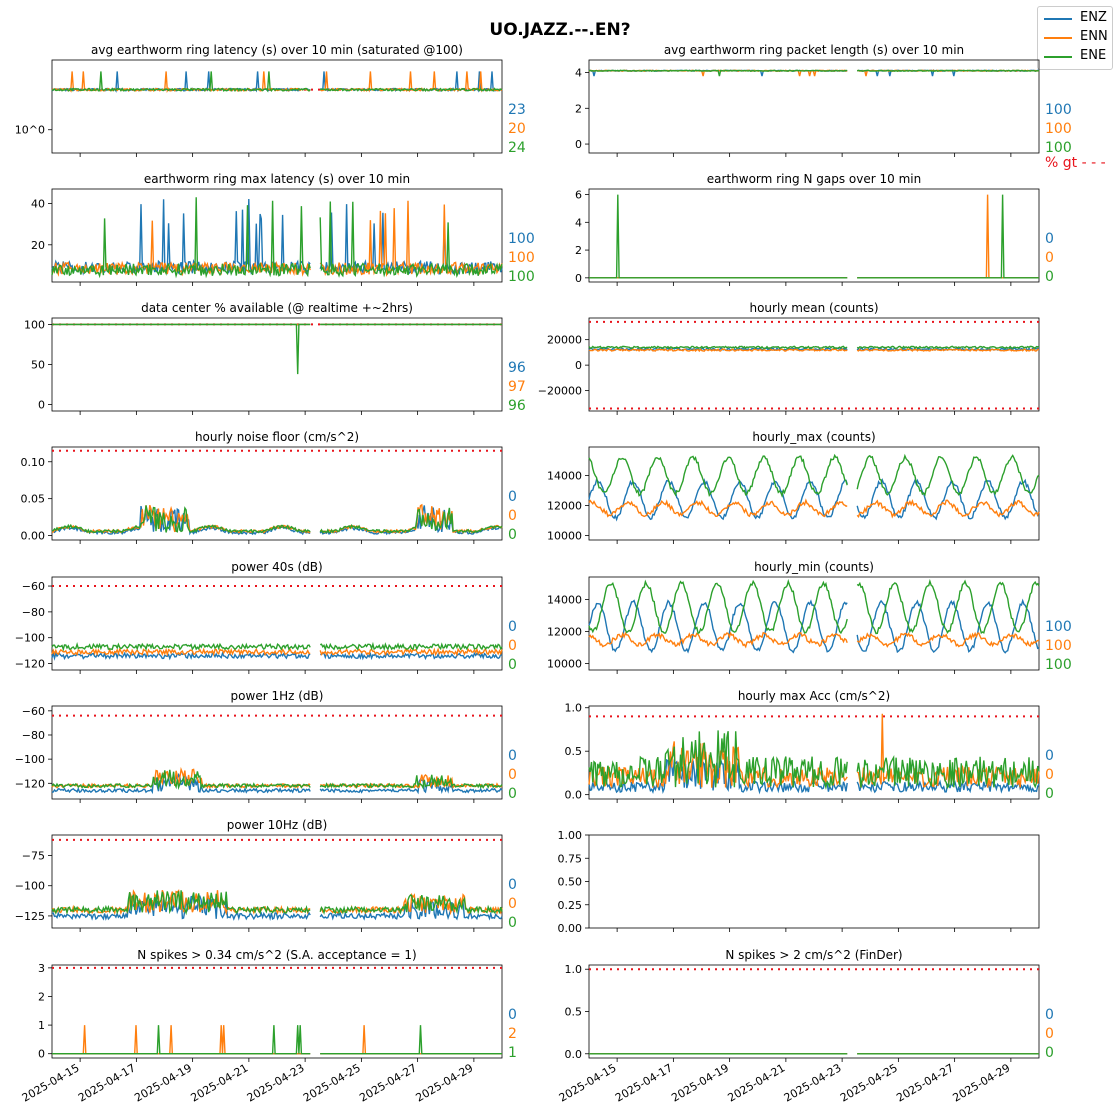  Describe the element at coordinates (578, 73) in the screenshot. I see `y-tick-label: 4` at that location.